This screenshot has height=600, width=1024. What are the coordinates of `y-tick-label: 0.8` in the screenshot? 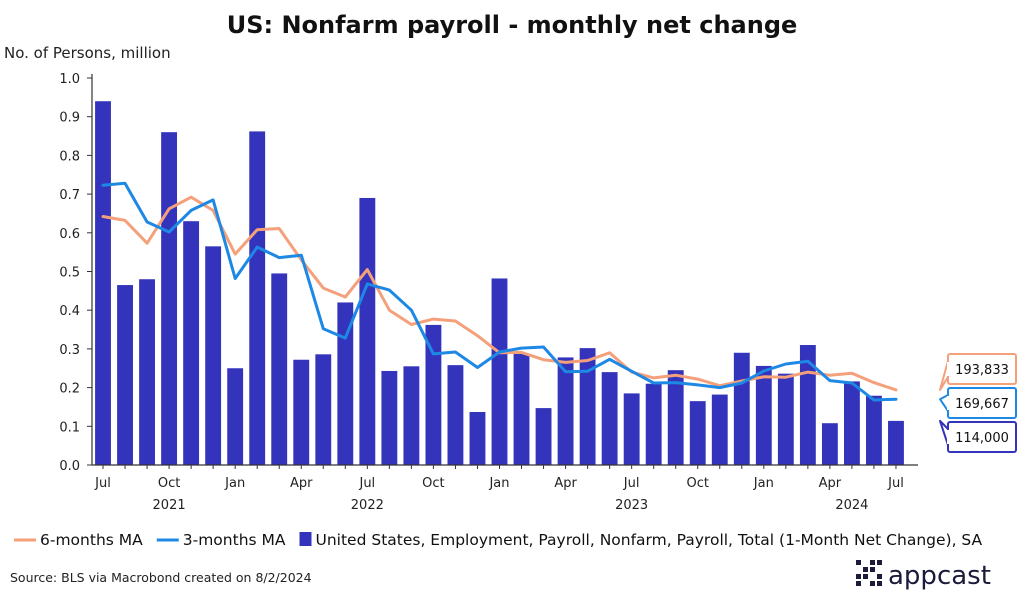 It's located at (69, 156).